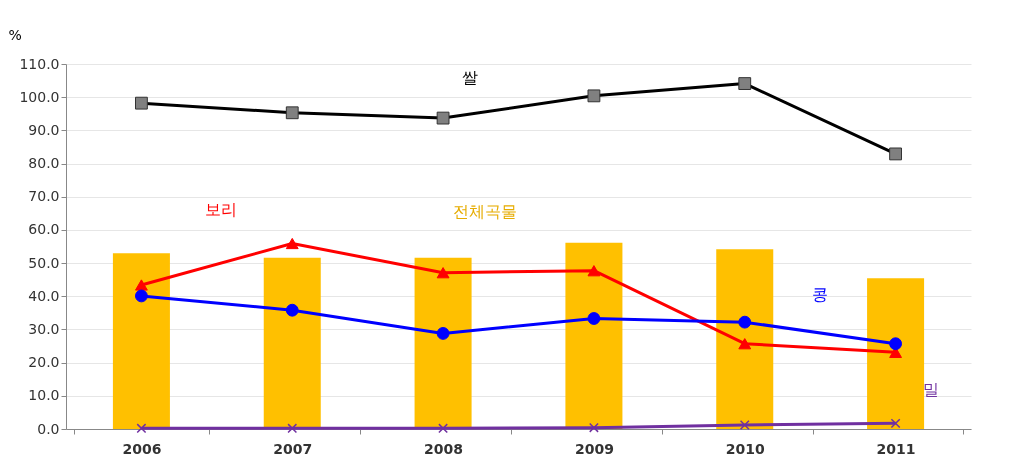 Image resolution: width=1018 pixels, height=474 pixels. Describe the element at coordinates (485, 211) in the screenshot. I see `text: 전체곡물` at that location.